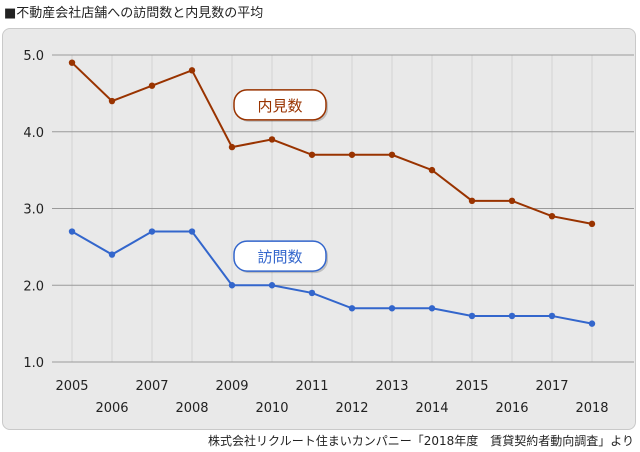 This screenshot has width=640, height=452. I want to click on x-tick-label: 2015, so click(471, 386).